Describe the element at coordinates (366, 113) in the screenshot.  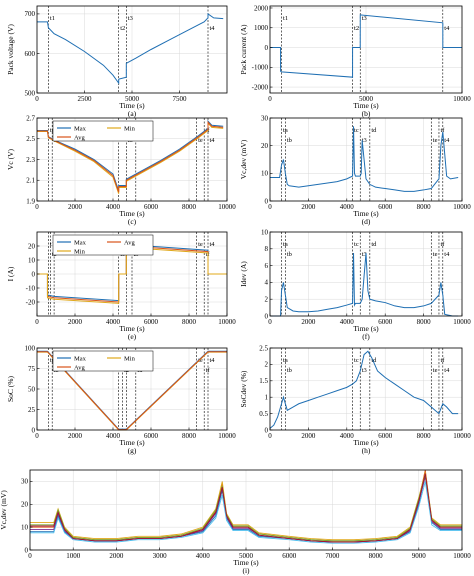
I see `subfigure-label: (b)` at that location.